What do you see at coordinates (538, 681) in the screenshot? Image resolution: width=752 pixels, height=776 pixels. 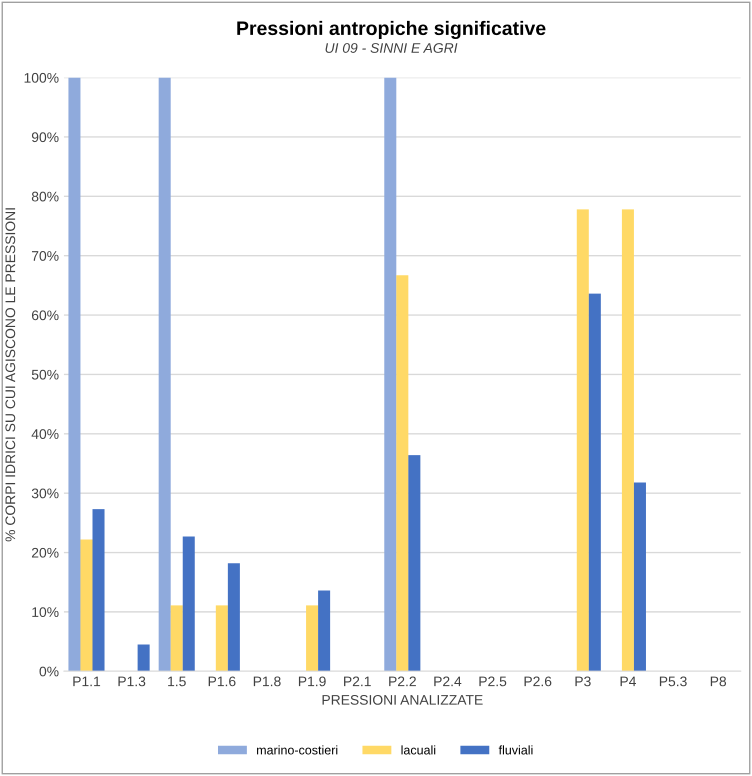 I see `x-tick-label: P2.6` at bounding box center [538, 681].